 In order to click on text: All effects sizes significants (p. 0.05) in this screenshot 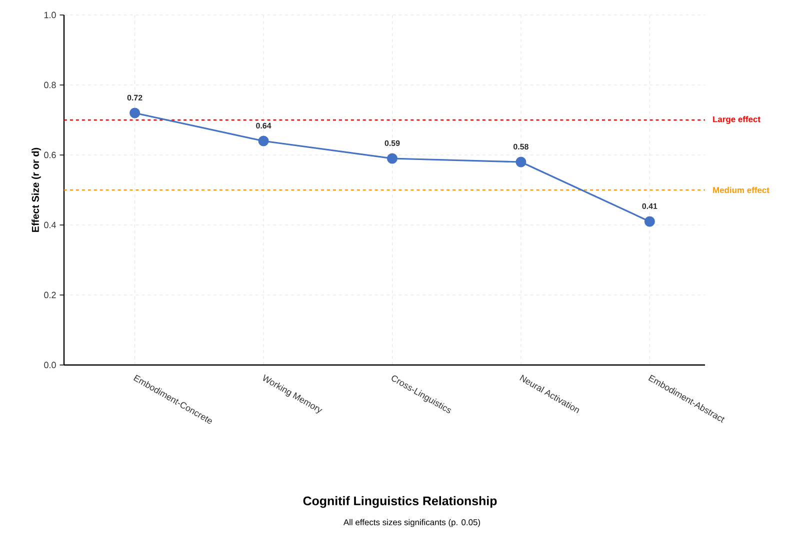, I will do `click(411, 523)`.